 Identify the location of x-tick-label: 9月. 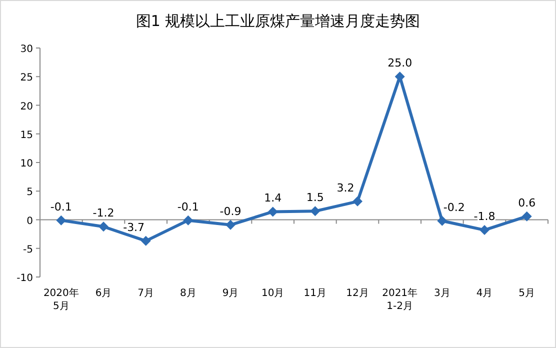
(230, 293).